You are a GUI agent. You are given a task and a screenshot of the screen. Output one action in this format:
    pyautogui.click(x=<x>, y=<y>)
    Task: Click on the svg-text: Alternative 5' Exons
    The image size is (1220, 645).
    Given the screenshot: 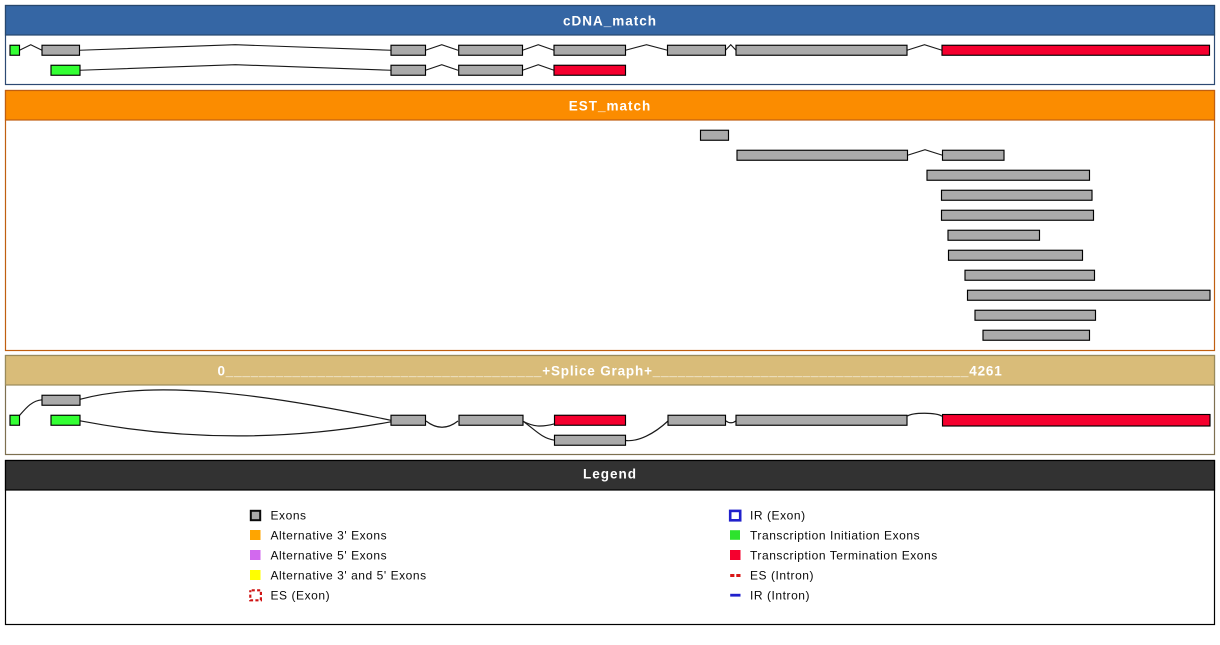 What is the action you would take?
    pyautogui.click(x=329, y=556)
    